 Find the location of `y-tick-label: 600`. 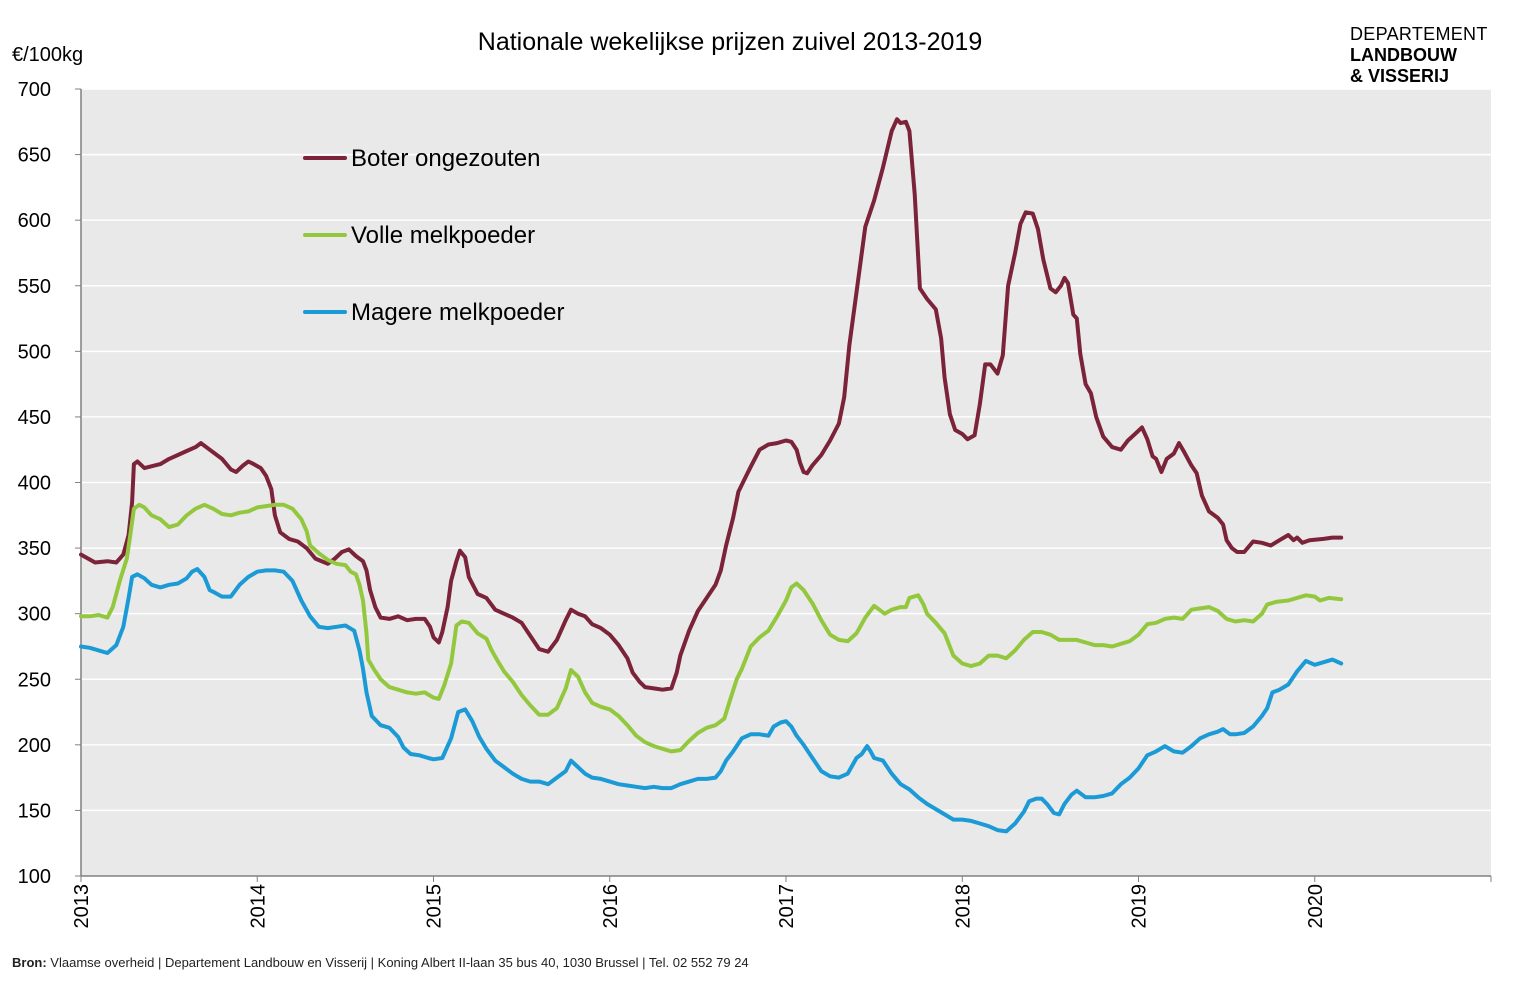

y-tick-label: 600 is located at coordinates (34, 221).